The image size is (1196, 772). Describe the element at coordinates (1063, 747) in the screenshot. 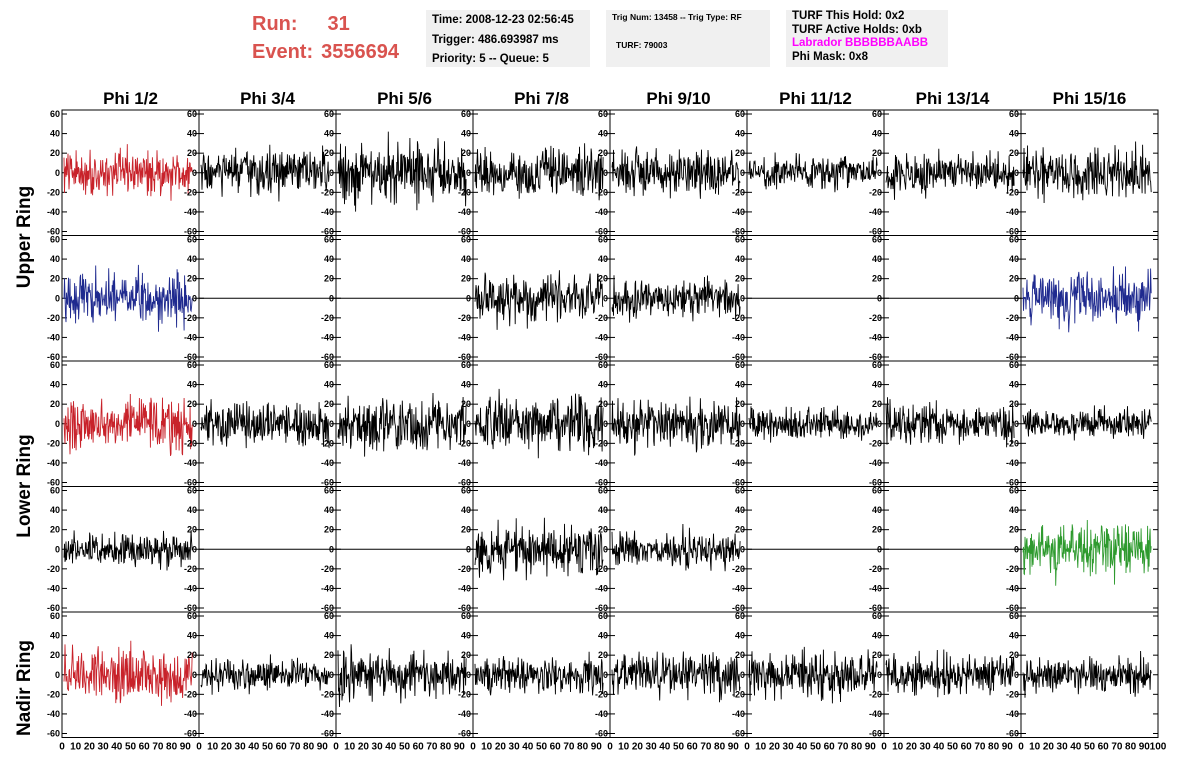

I see `x-tick-label: 30` at that location.